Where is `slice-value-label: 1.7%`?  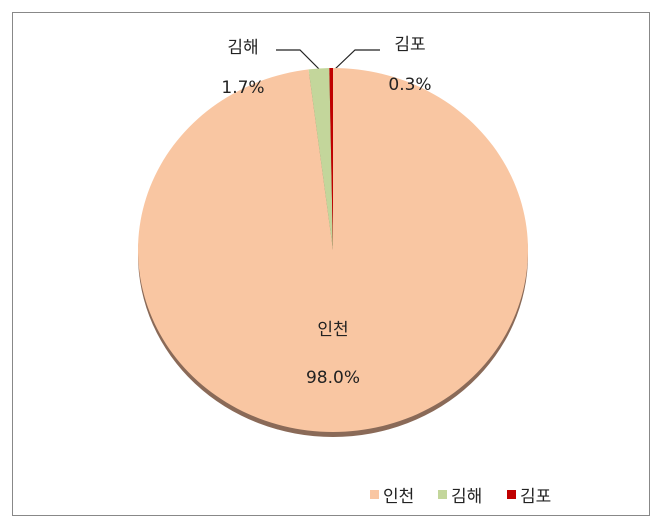 slice-value-label: 1.7% is located at coordinates (242, 88).